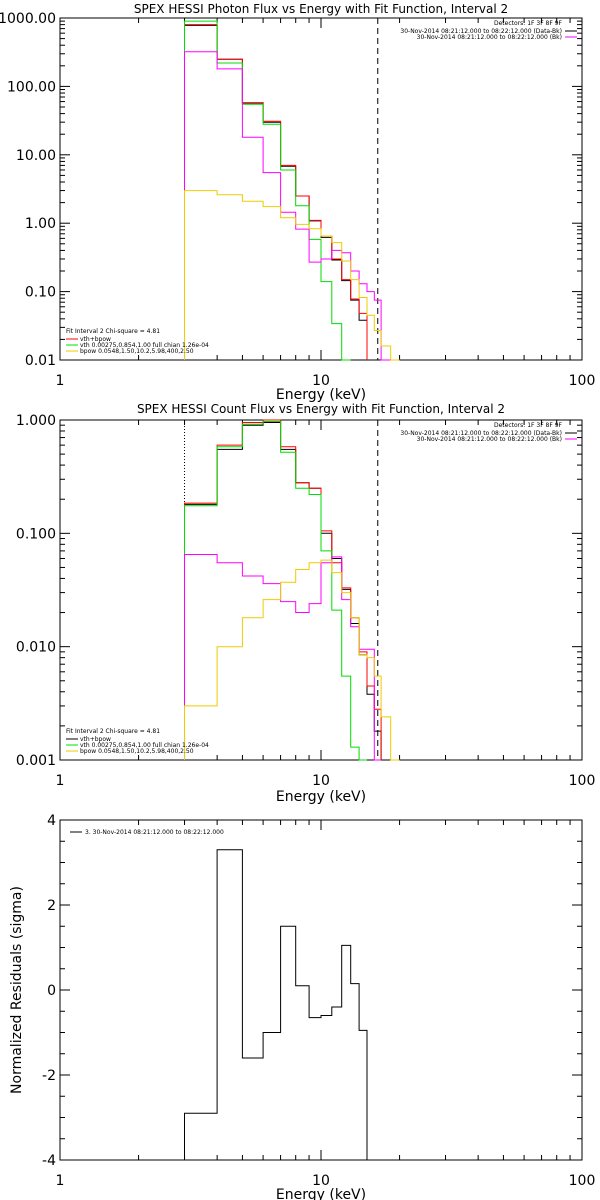 This screenshot has height=1200, width=600. I want to click on y-tick-label: -2, so click(49, 1076).